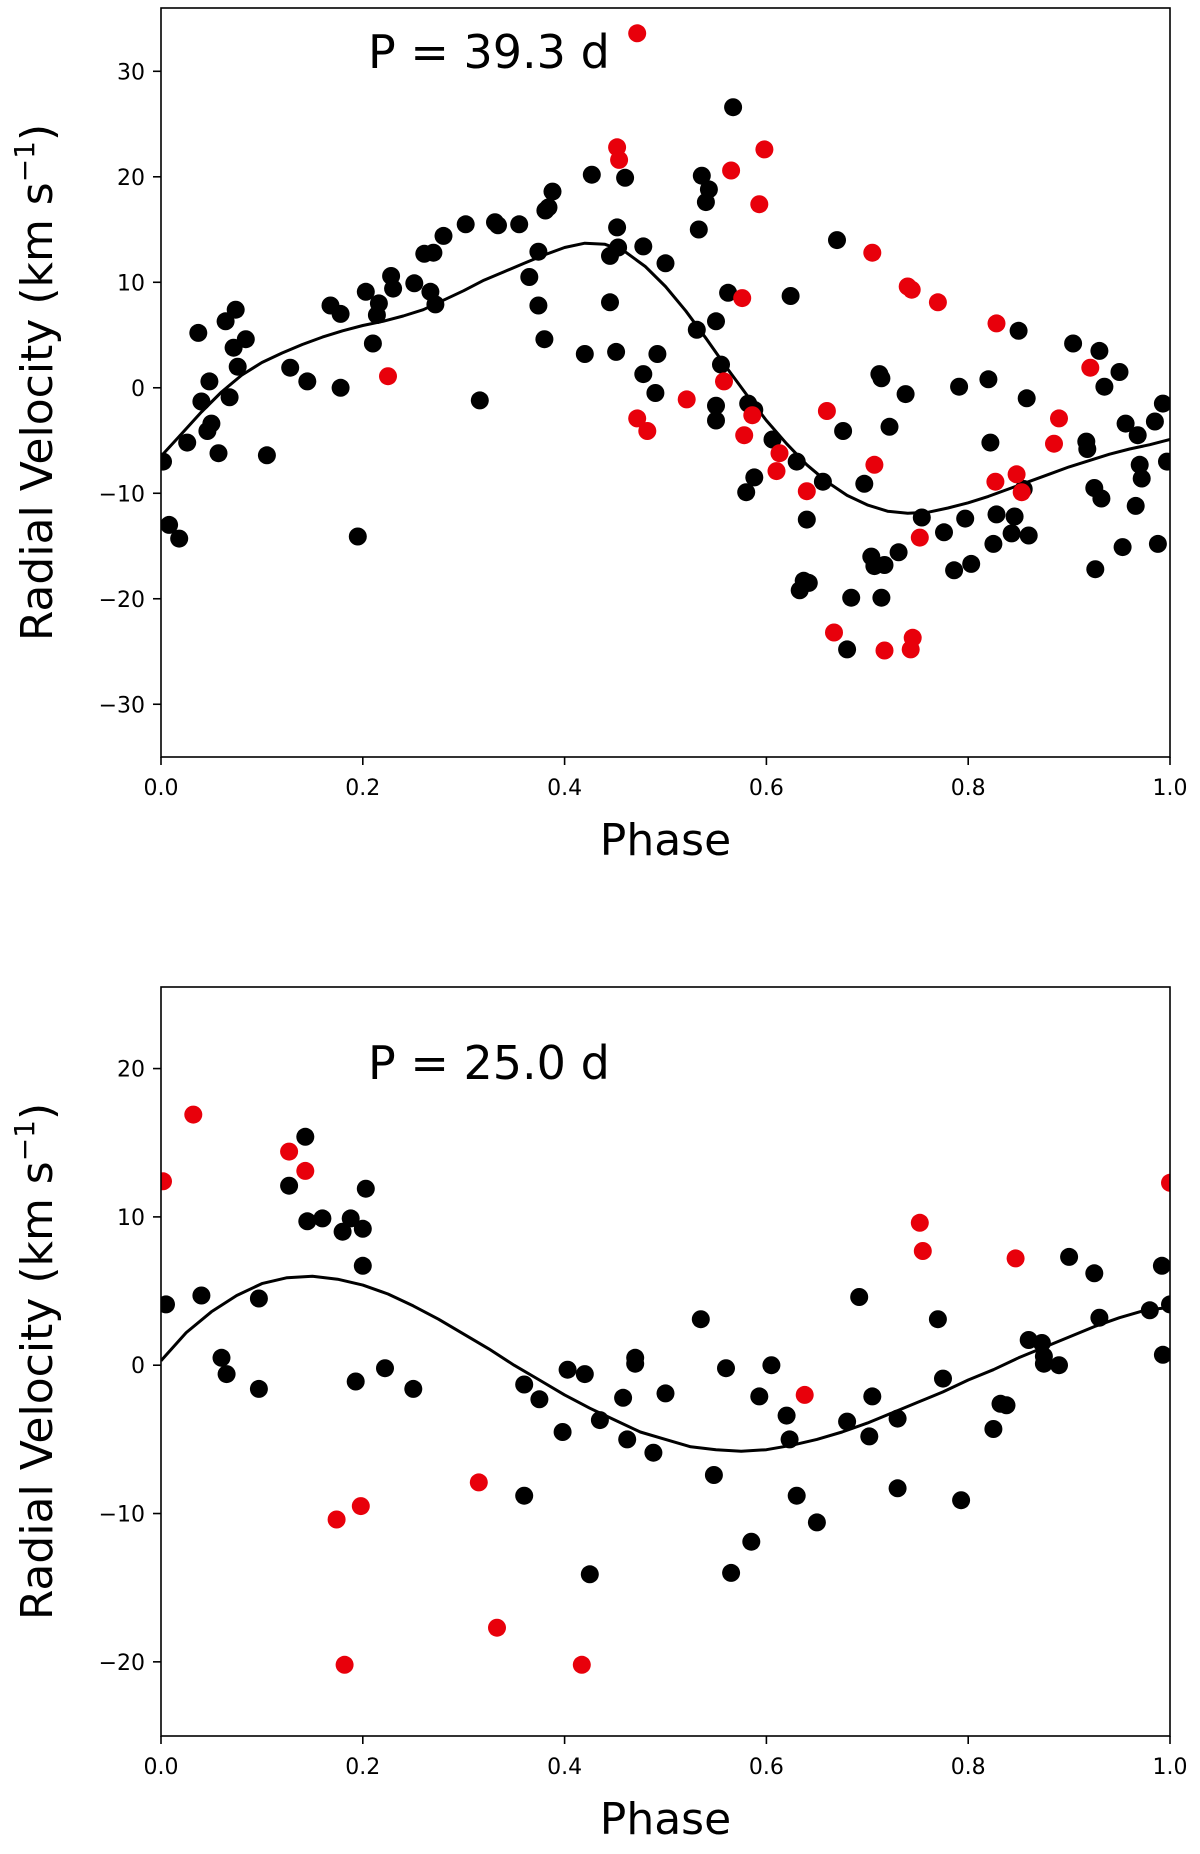  I want to click on y-tick-label: 0, so click(138, 389).